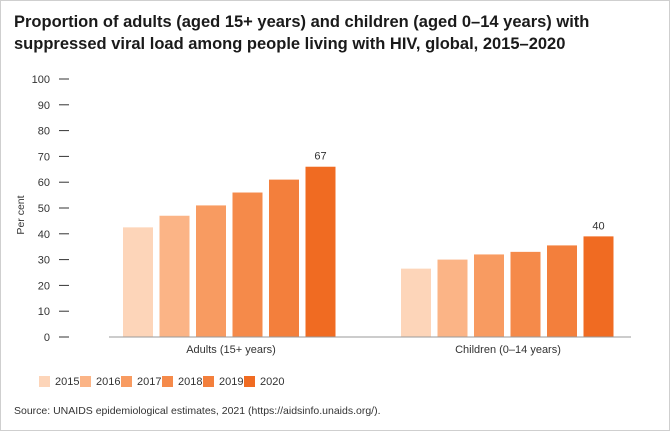 The height and width of the screenshot is (431, 670). Describe the element at coordinates (167, 381) in the screenshot. I see `legend-swatch-2018` at that location.